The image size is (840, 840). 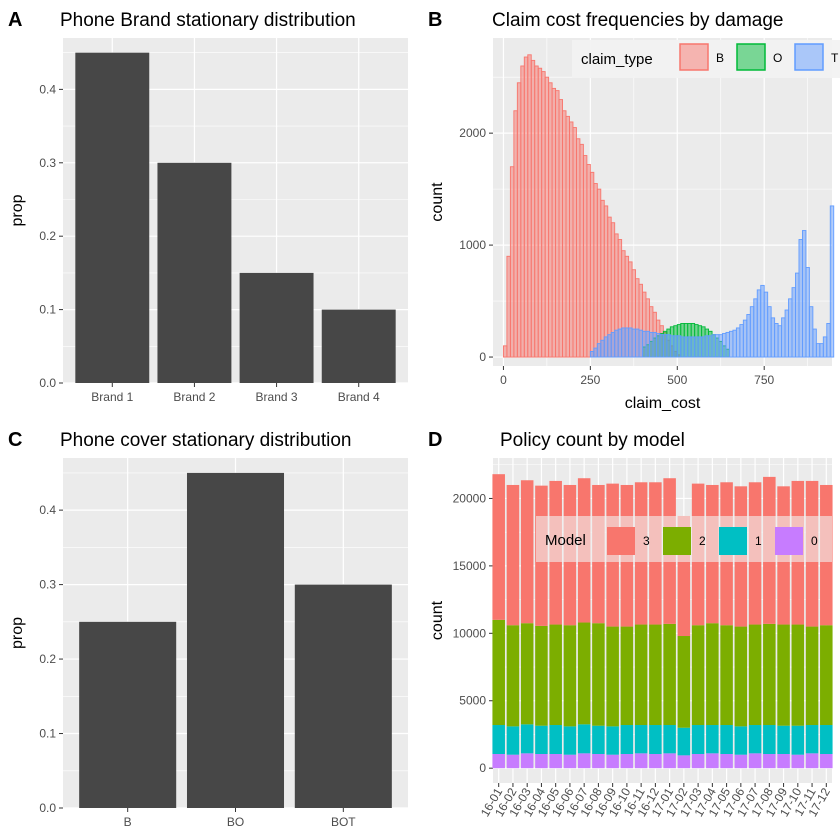 What do you see at coordinates (702, 541) in the screenshot?
I see `legend-label: 2` at bounding box center [702, 541].